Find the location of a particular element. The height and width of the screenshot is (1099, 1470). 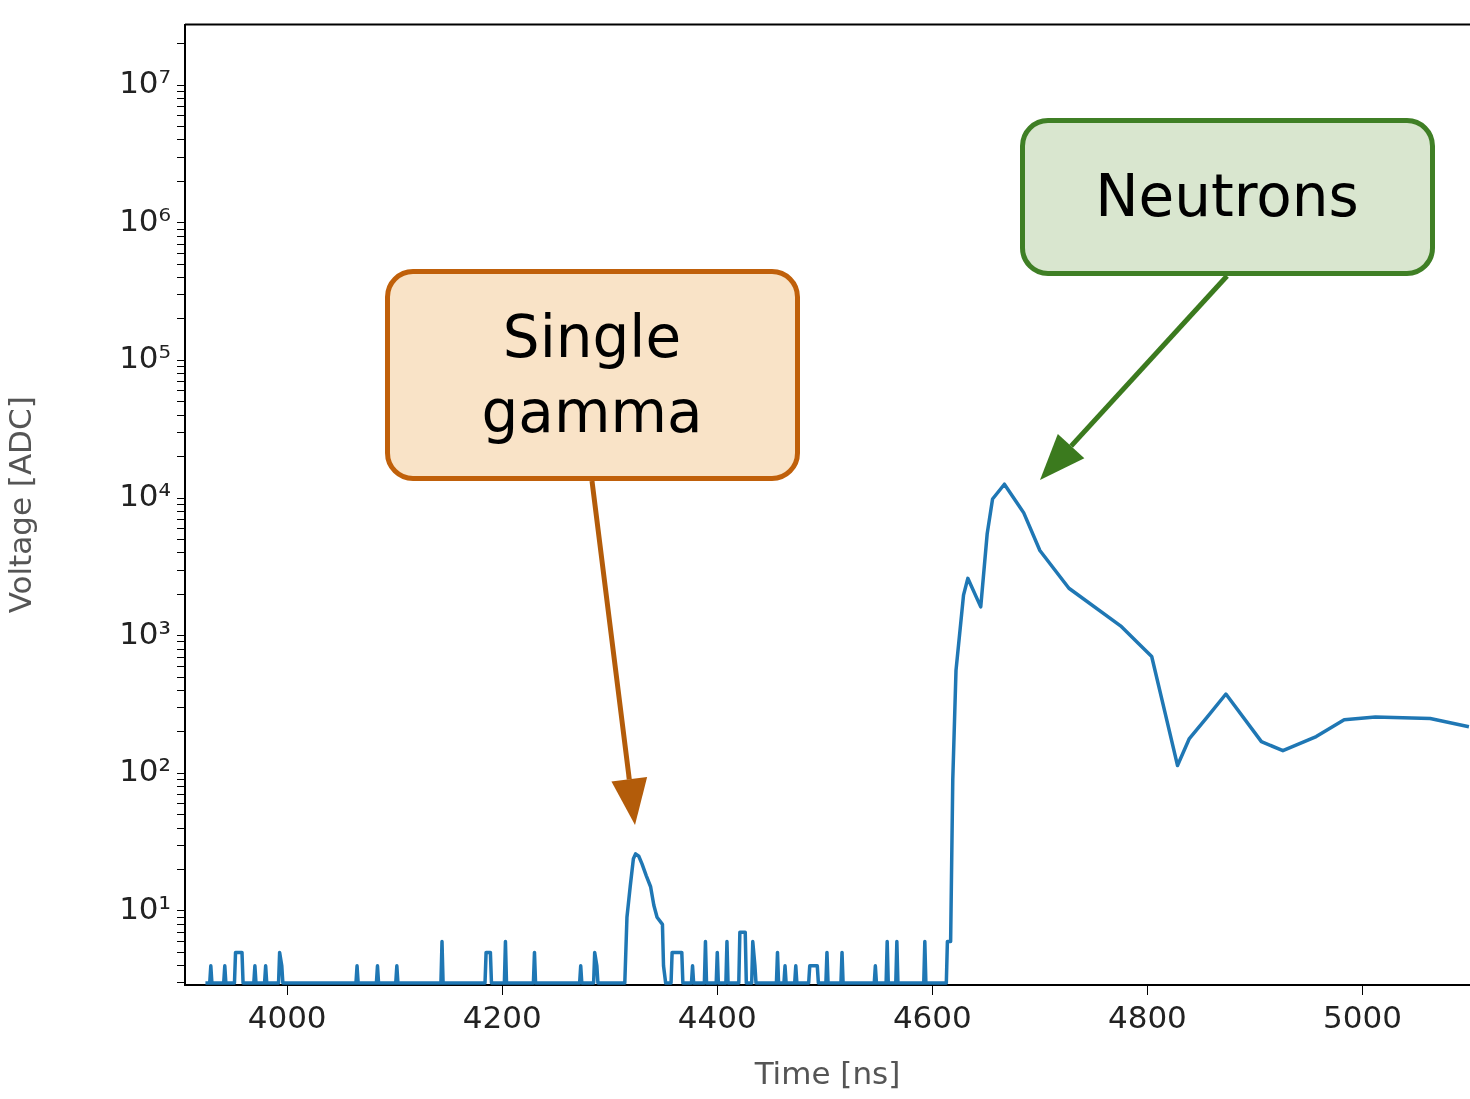

x-tick-label: 4000 is located at coordinates (287, 1016).